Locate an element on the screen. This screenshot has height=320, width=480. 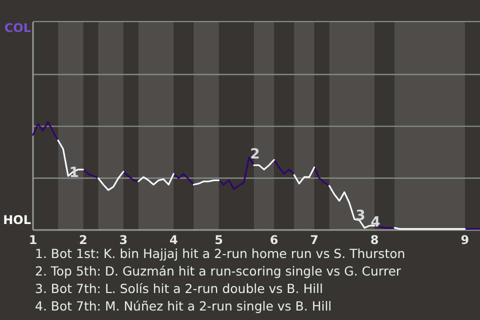
x-tick-label: 9 is located at coordinates (465, 240).